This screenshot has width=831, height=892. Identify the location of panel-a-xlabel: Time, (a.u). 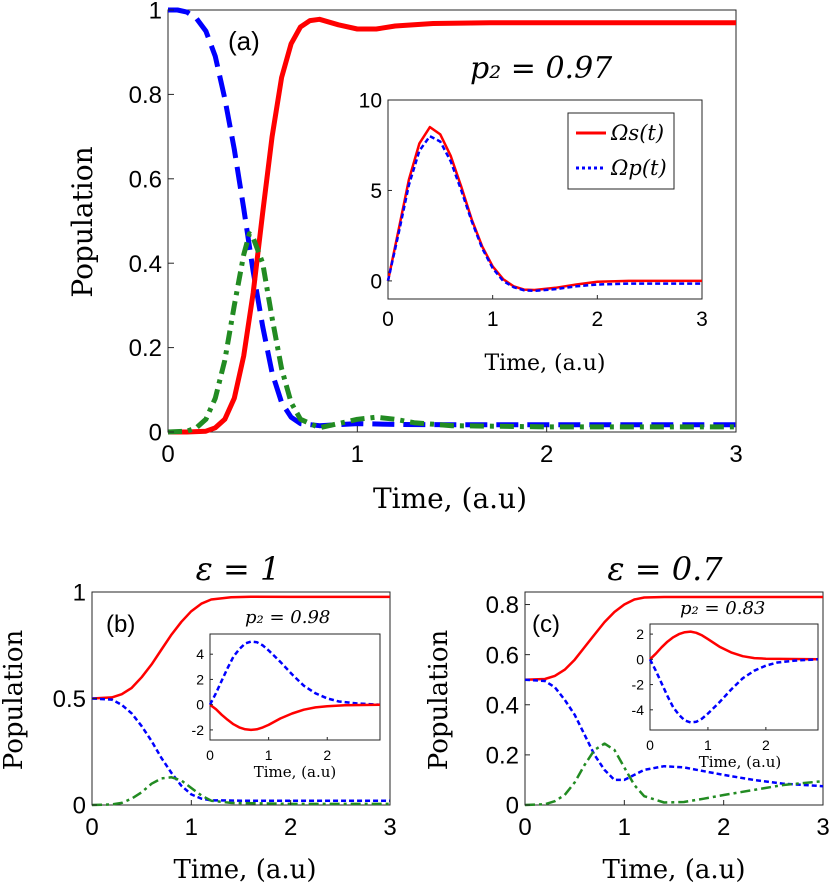
(450, 498).